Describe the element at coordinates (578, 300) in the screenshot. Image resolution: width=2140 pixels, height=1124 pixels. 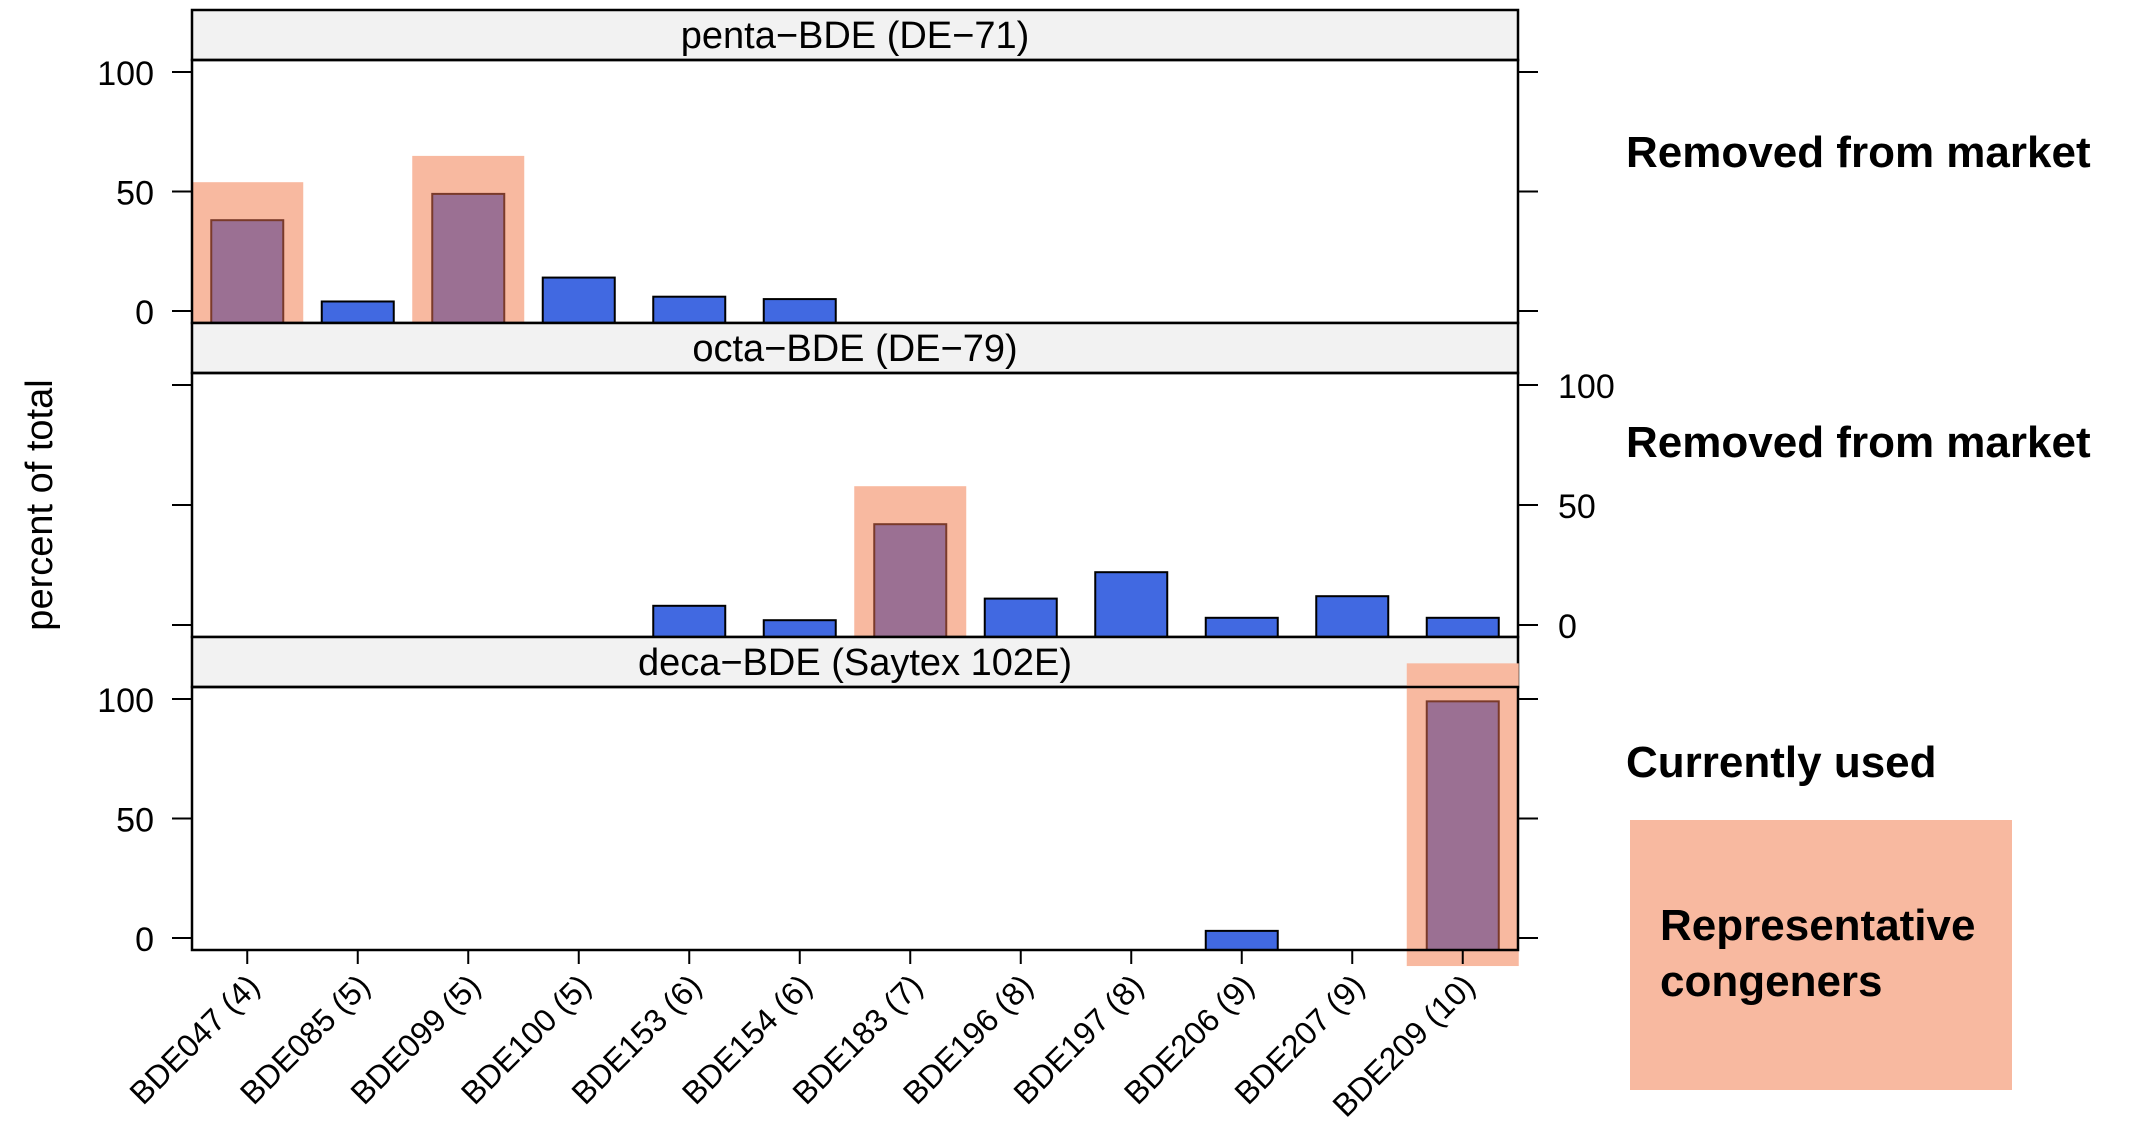
I see `bar-BDE100` at that location.